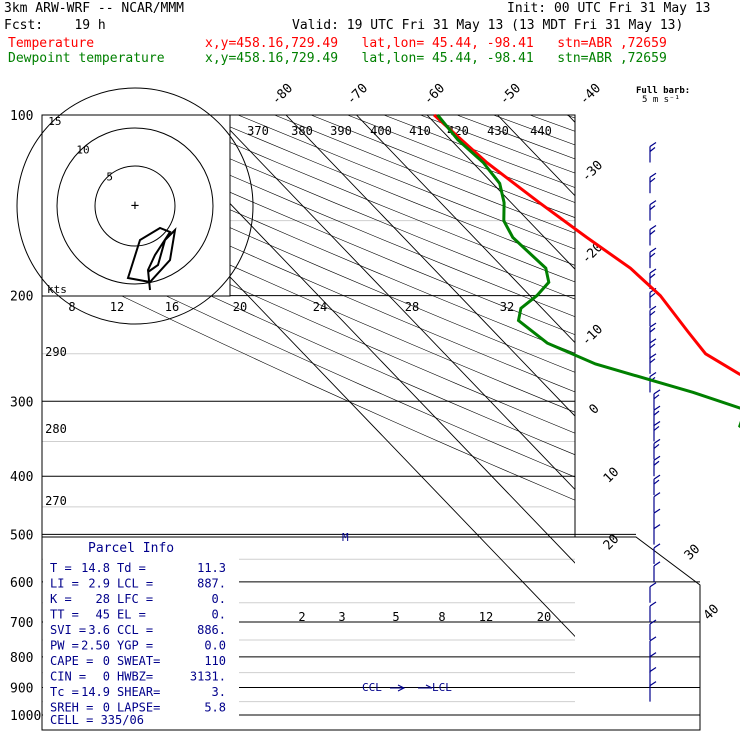 The image size is (740, 740). Describe the element at coordinates (693, 553) in the screenshot. I see `temp-axis-label-30: 30` at that location.